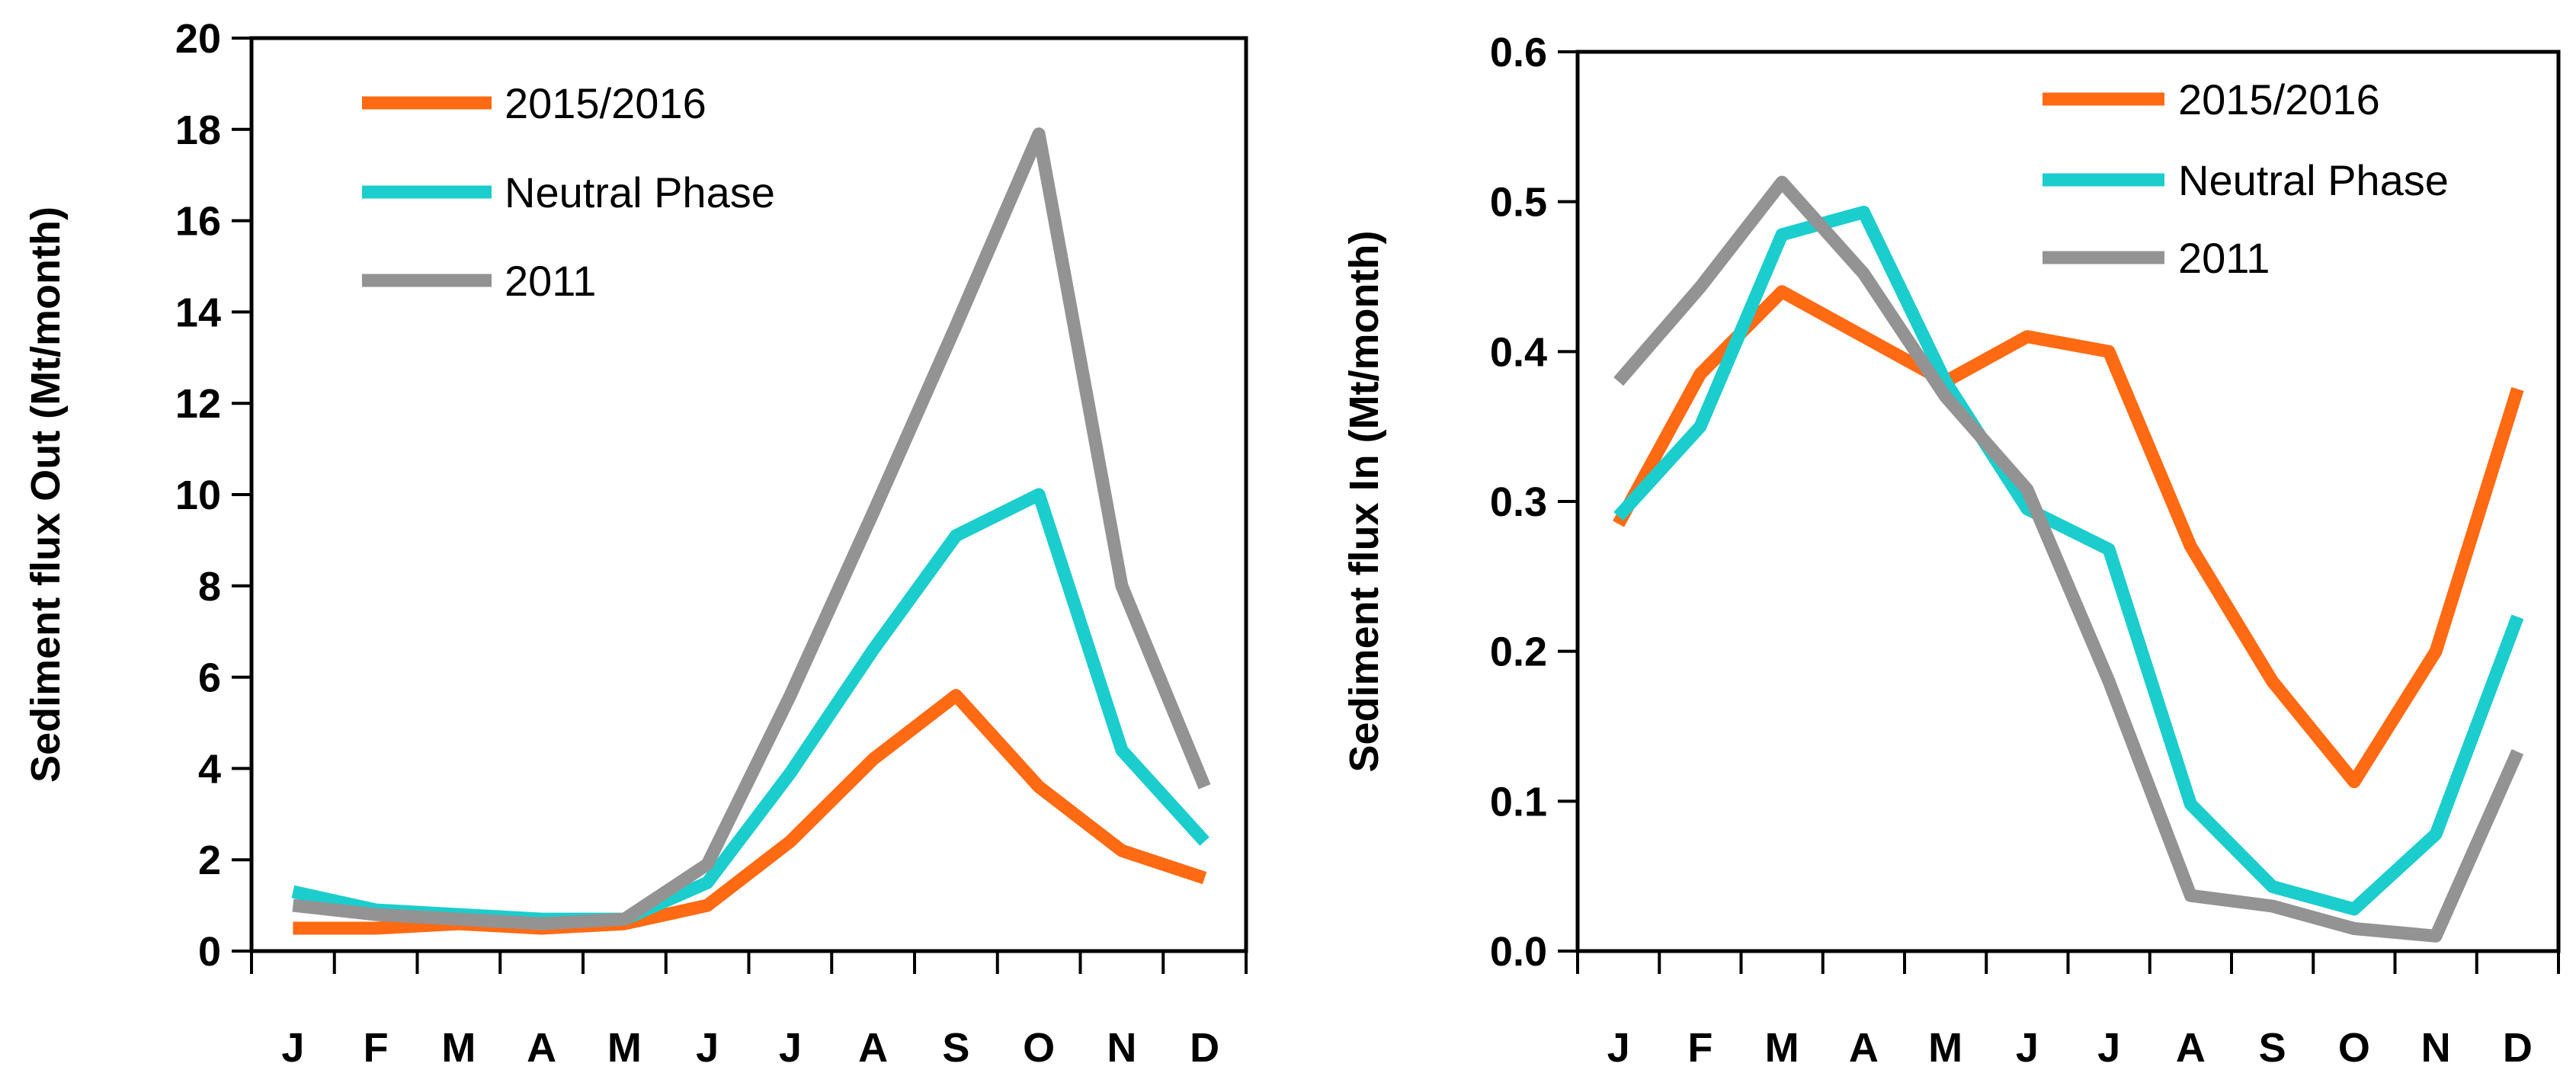 The width and height of the screenshot is (2576, 1073). What do you see at coordinates (1364, 502) in the screenshot?
I see `y-axis-title: Sediment flux In (Mt/month)` at bounding box center [1364, 502].